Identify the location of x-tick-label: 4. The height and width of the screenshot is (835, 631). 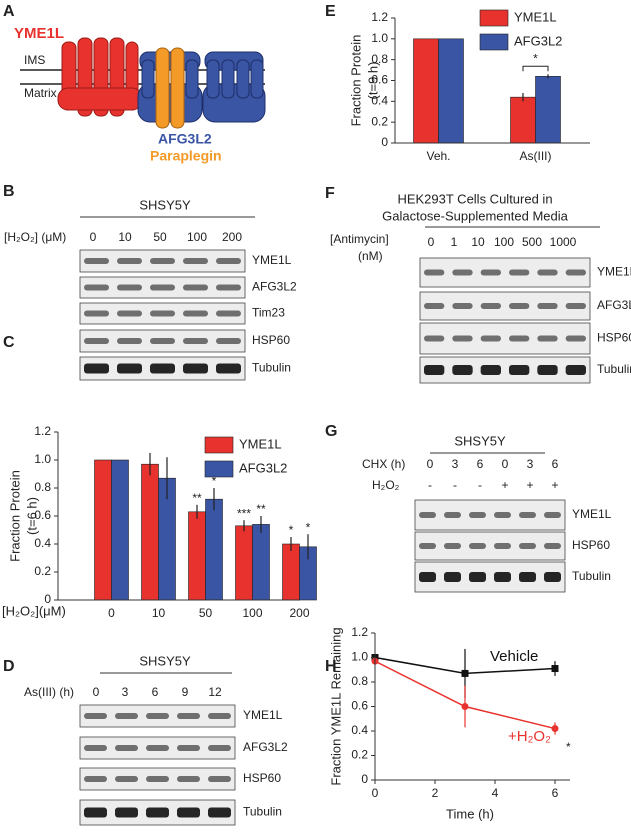
(495, 793).